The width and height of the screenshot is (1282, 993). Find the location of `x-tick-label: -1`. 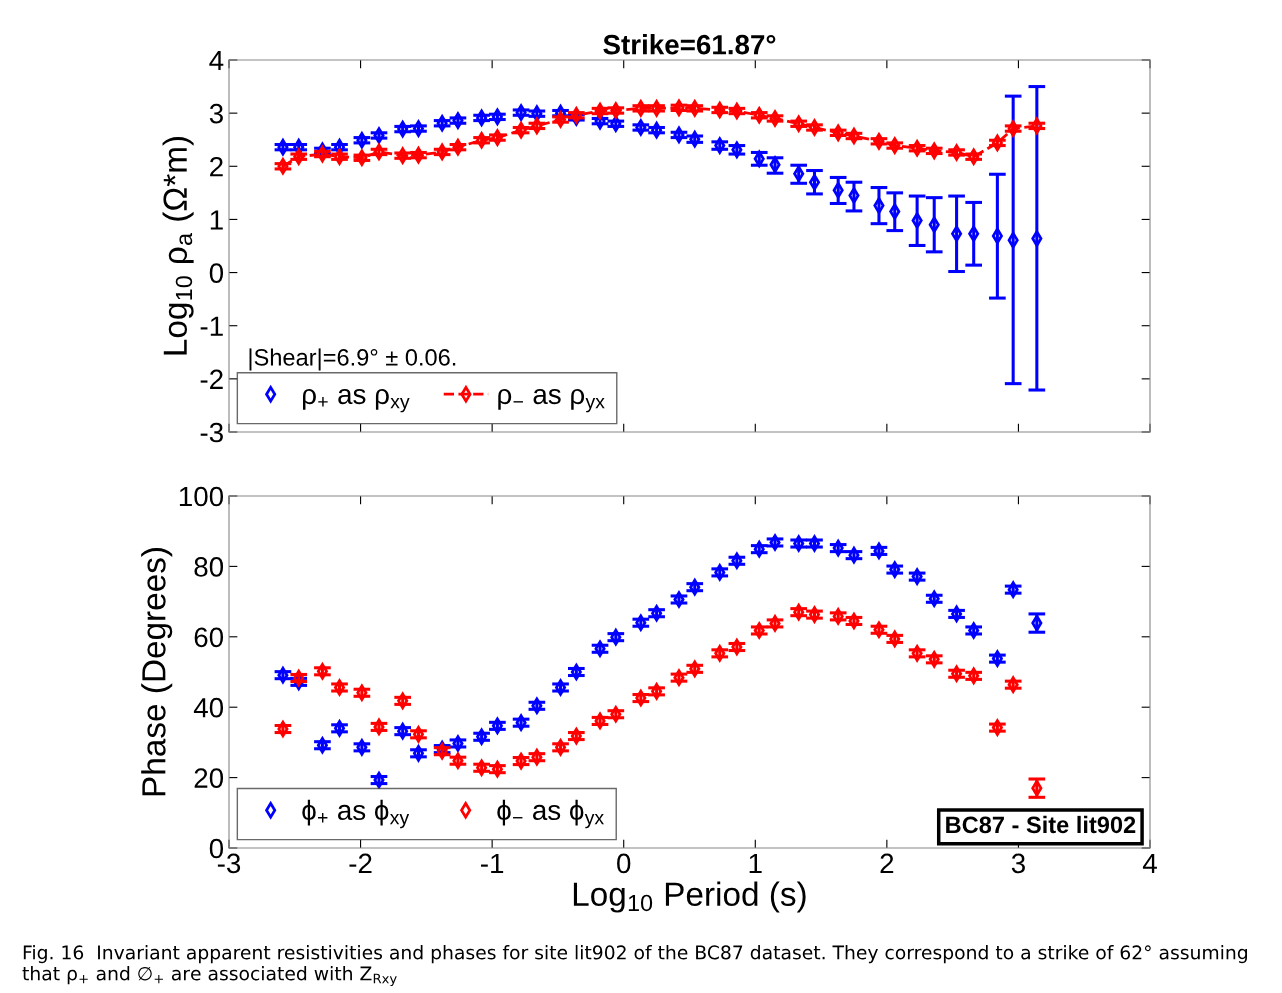

x-tick-label: -1 is located at coordinates (492, 863).